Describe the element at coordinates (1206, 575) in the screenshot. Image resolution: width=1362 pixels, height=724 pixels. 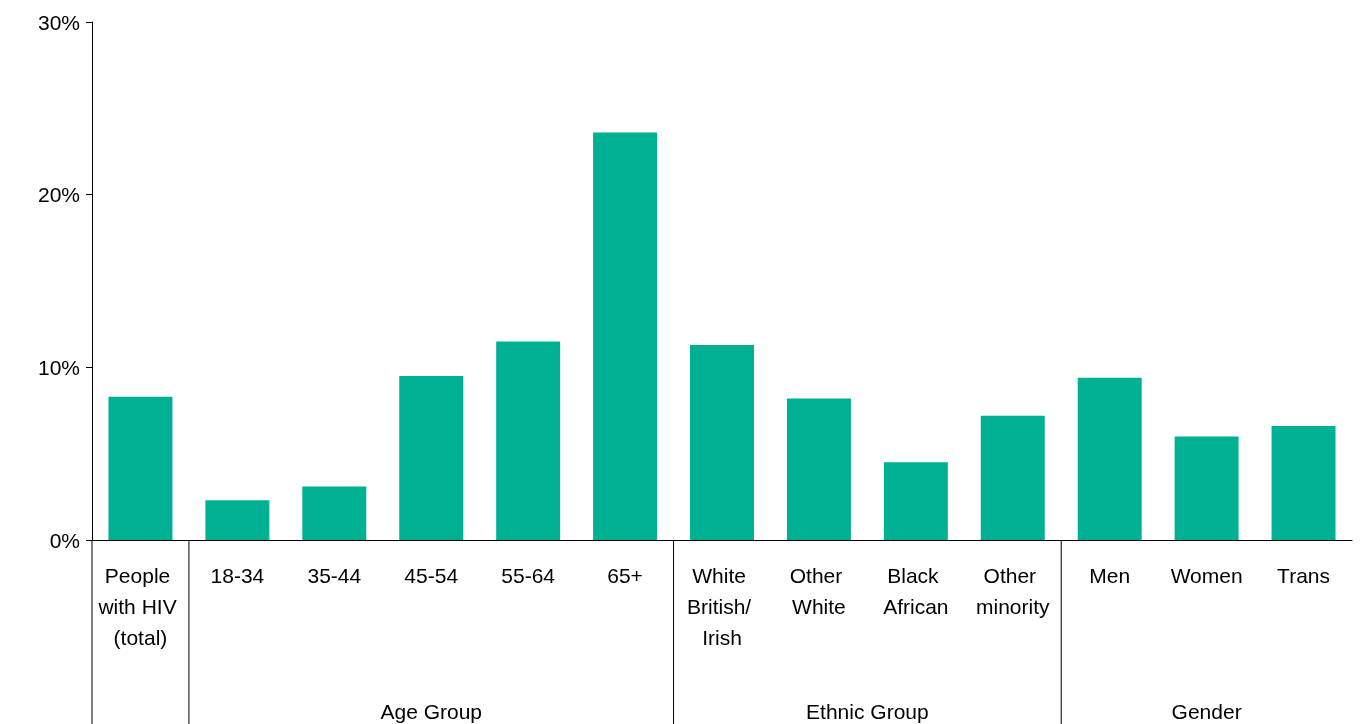
I see `x-tick-label: Women` at that location.